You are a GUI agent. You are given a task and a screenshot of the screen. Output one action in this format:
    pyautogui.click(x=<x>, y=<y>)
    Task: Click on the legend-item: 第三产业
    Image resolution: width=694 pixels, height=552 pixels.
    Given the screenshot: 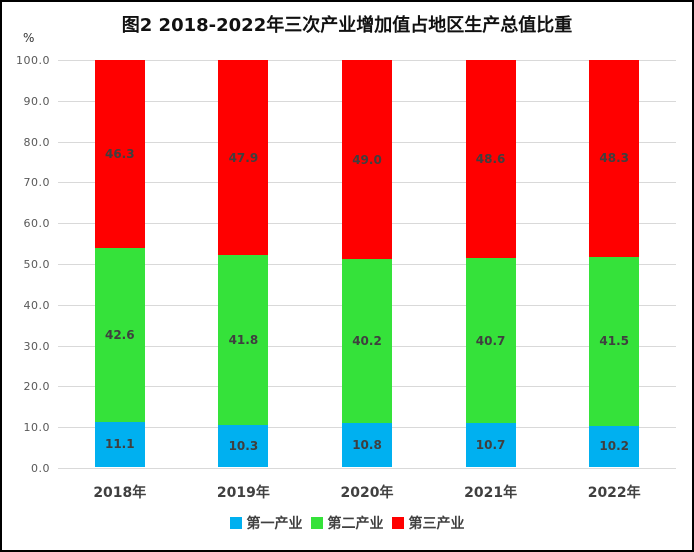 What is the action you would take?
    pyautogui.click(x=428, y=523)
    